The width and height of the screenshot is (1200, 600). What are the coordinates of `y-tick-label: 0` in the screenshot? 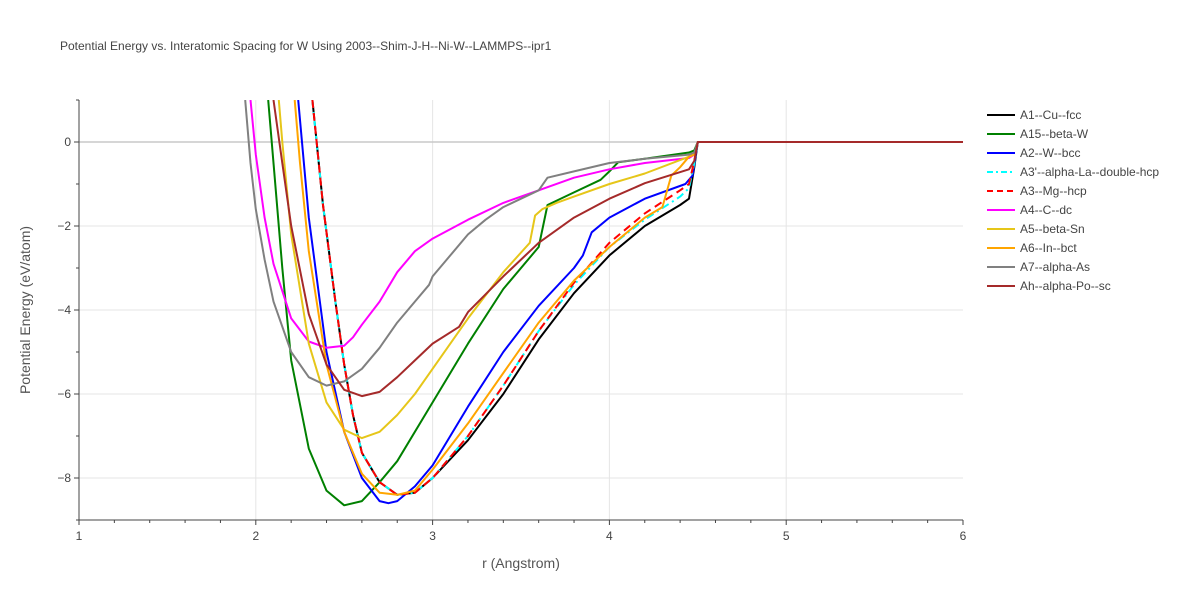 It's located at (67, 142).